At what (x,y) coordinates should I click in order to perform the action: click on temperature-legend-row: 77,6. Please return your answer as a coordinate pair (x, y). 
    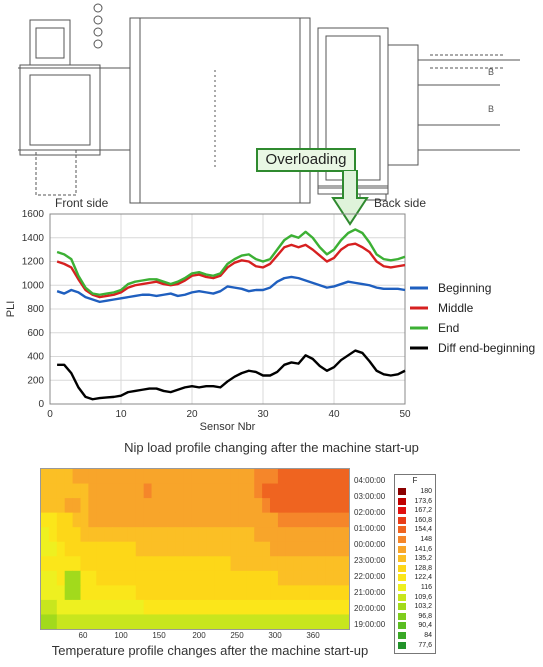
    Looking at the image, I should click on (416, 645).